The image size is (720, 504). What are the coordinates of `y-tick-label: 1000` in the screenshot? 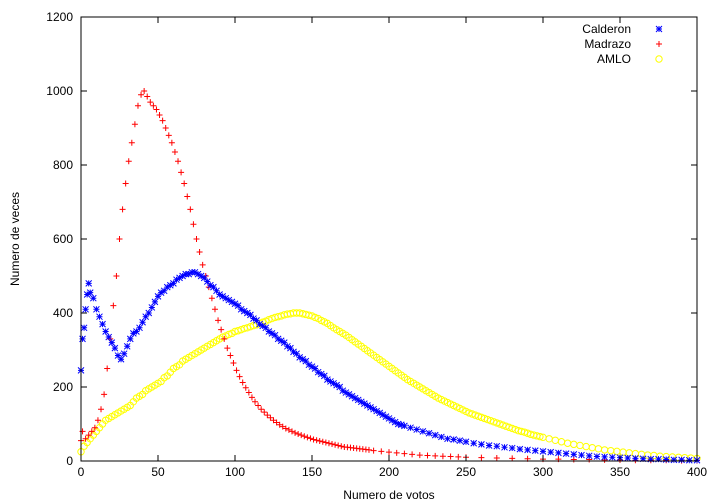 It's located at (59, 91).